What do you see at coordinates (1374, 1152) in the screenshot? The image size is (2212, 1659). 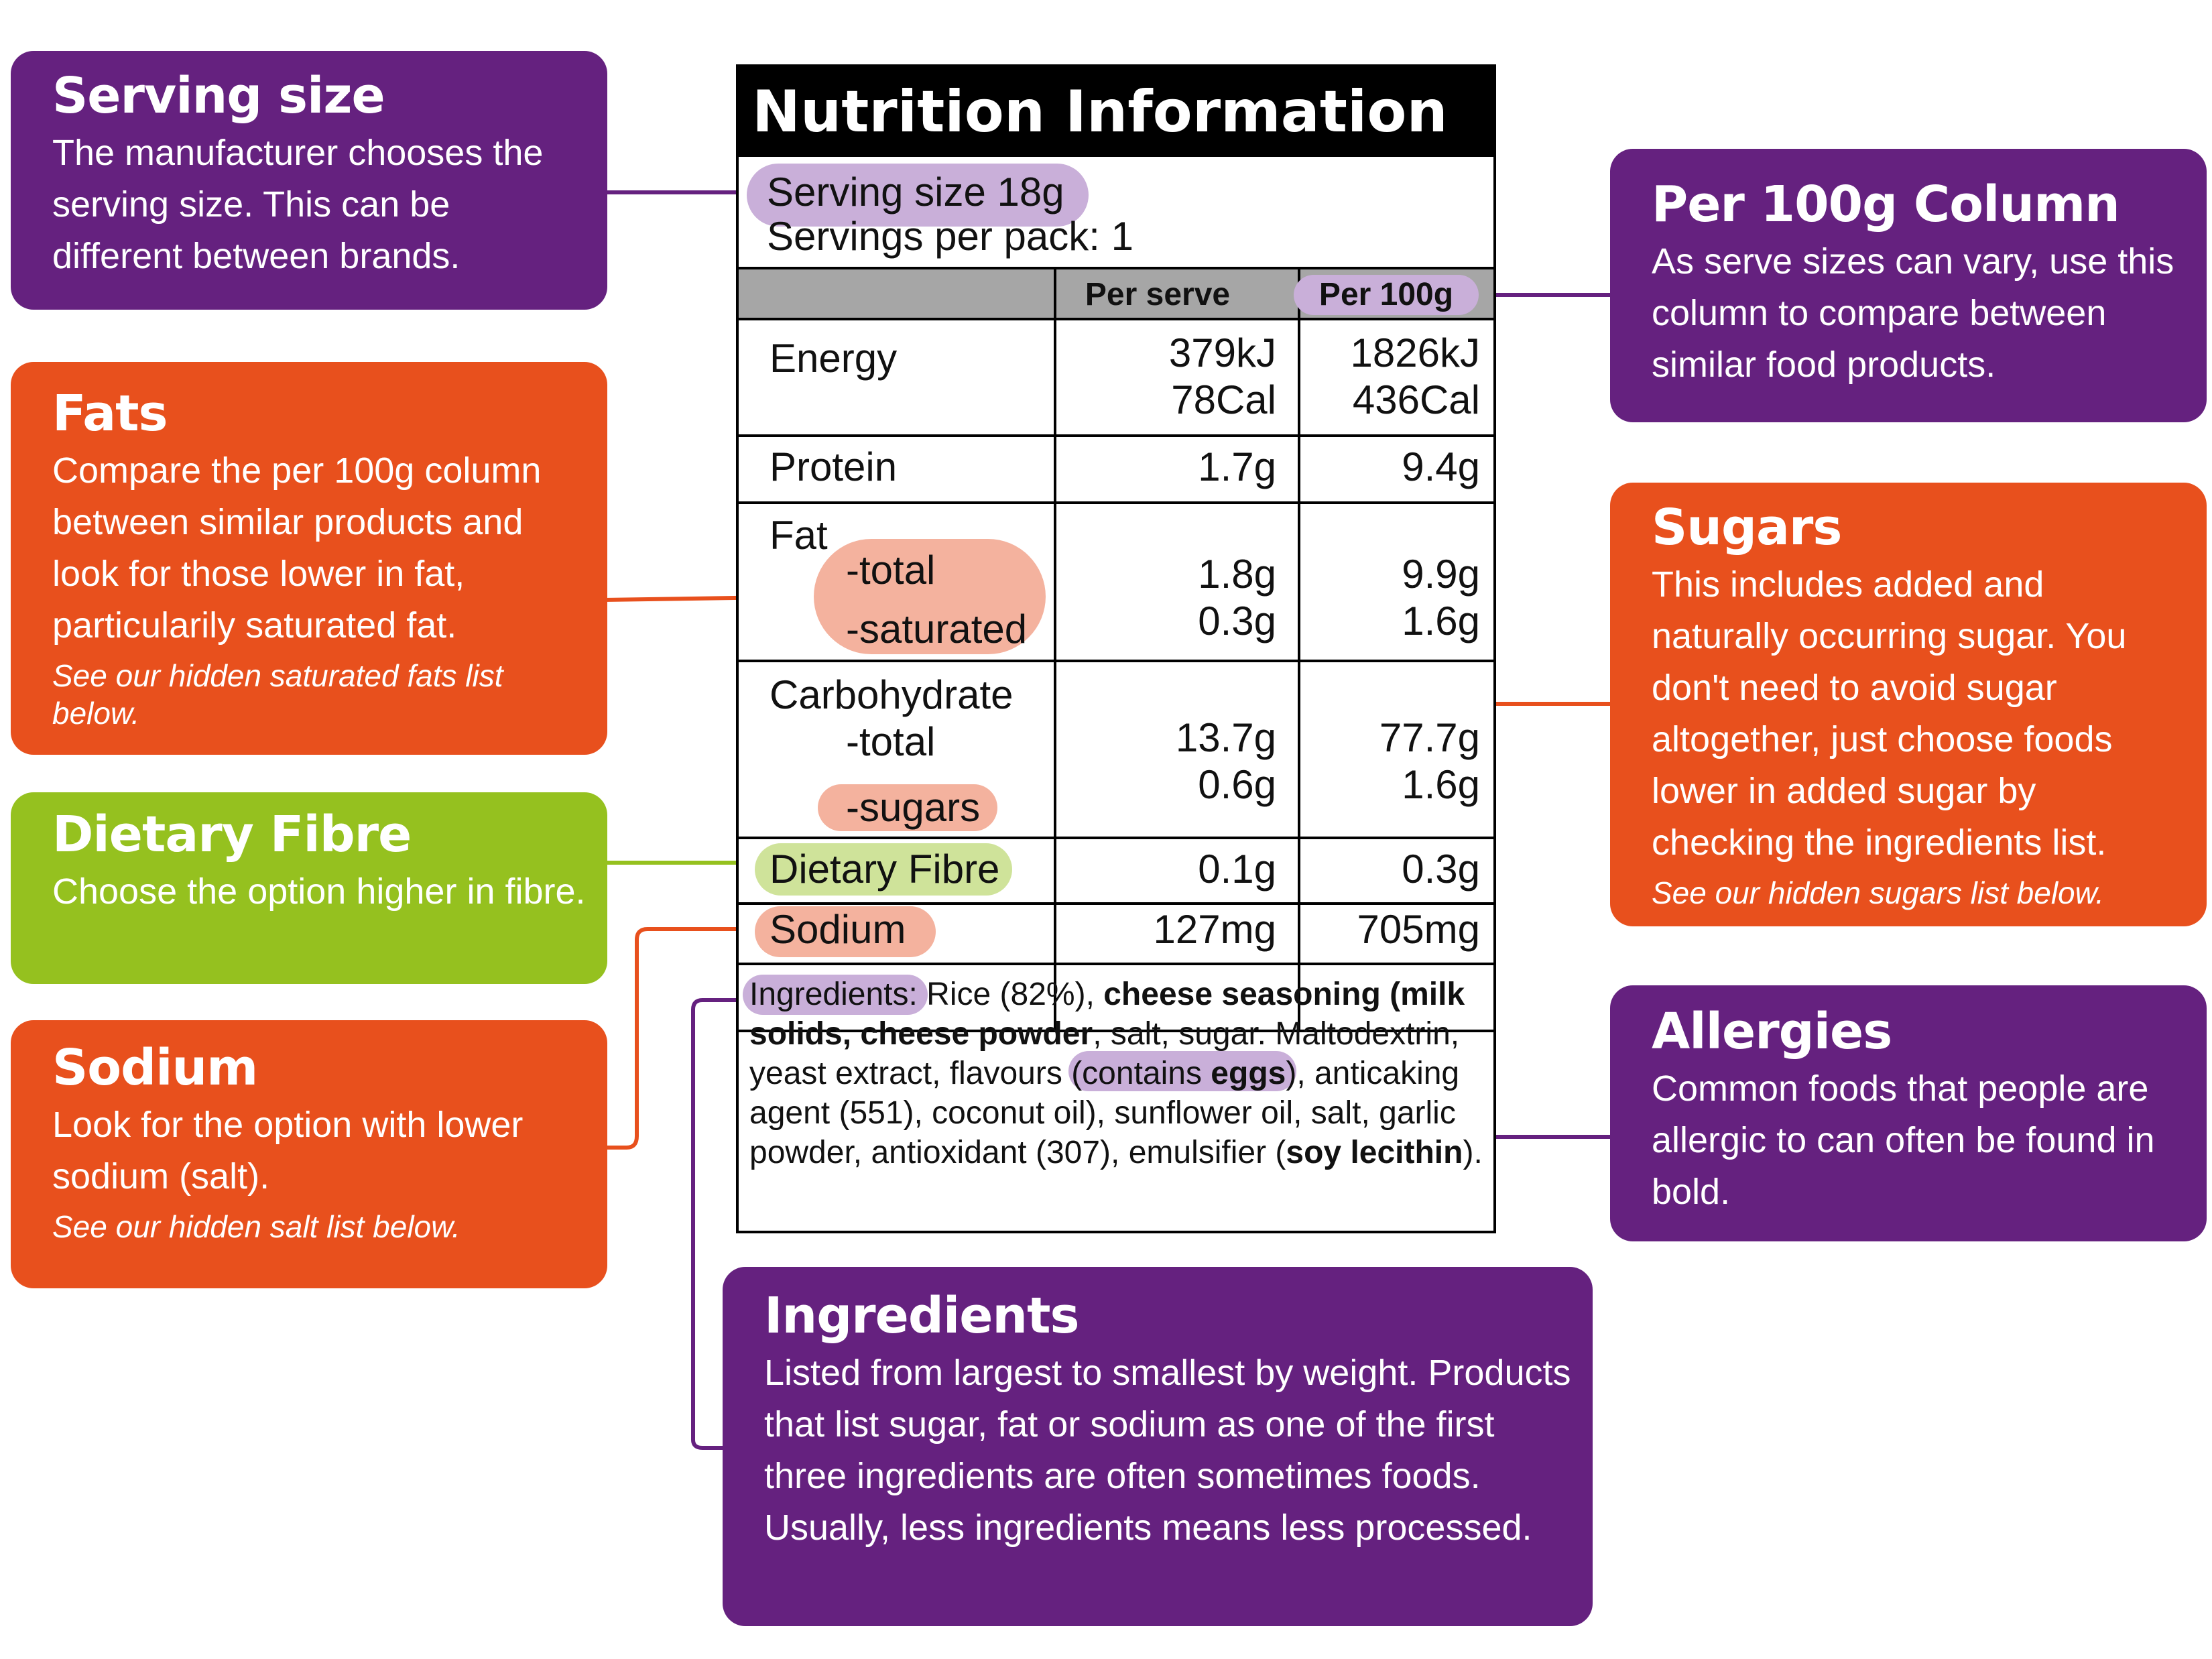 I see `ingredients-bold-allergen: soy lecithin` at bounding box center [1374, 1152].